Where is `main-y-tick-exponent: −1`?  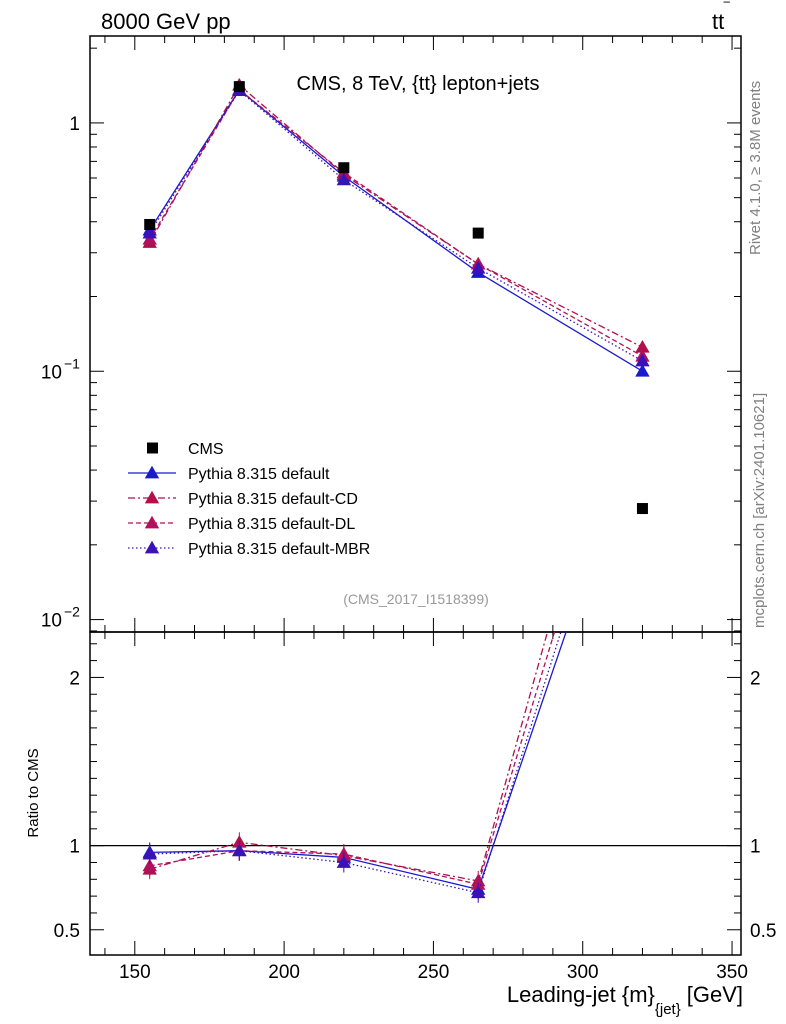
main-y-tick-exponent: −1 is located at coordinates (72, 363).